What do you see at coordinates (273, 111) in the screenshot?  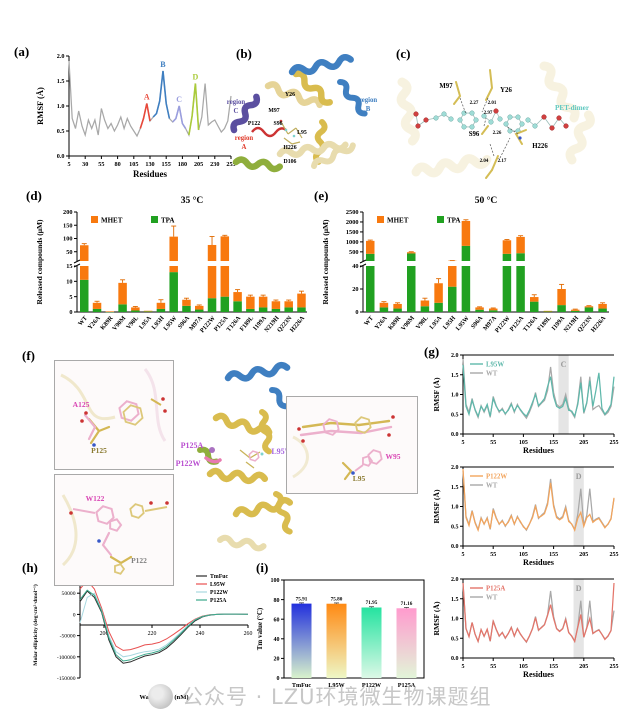 I see `svg-text: M97` at bounding box center [273, 111].